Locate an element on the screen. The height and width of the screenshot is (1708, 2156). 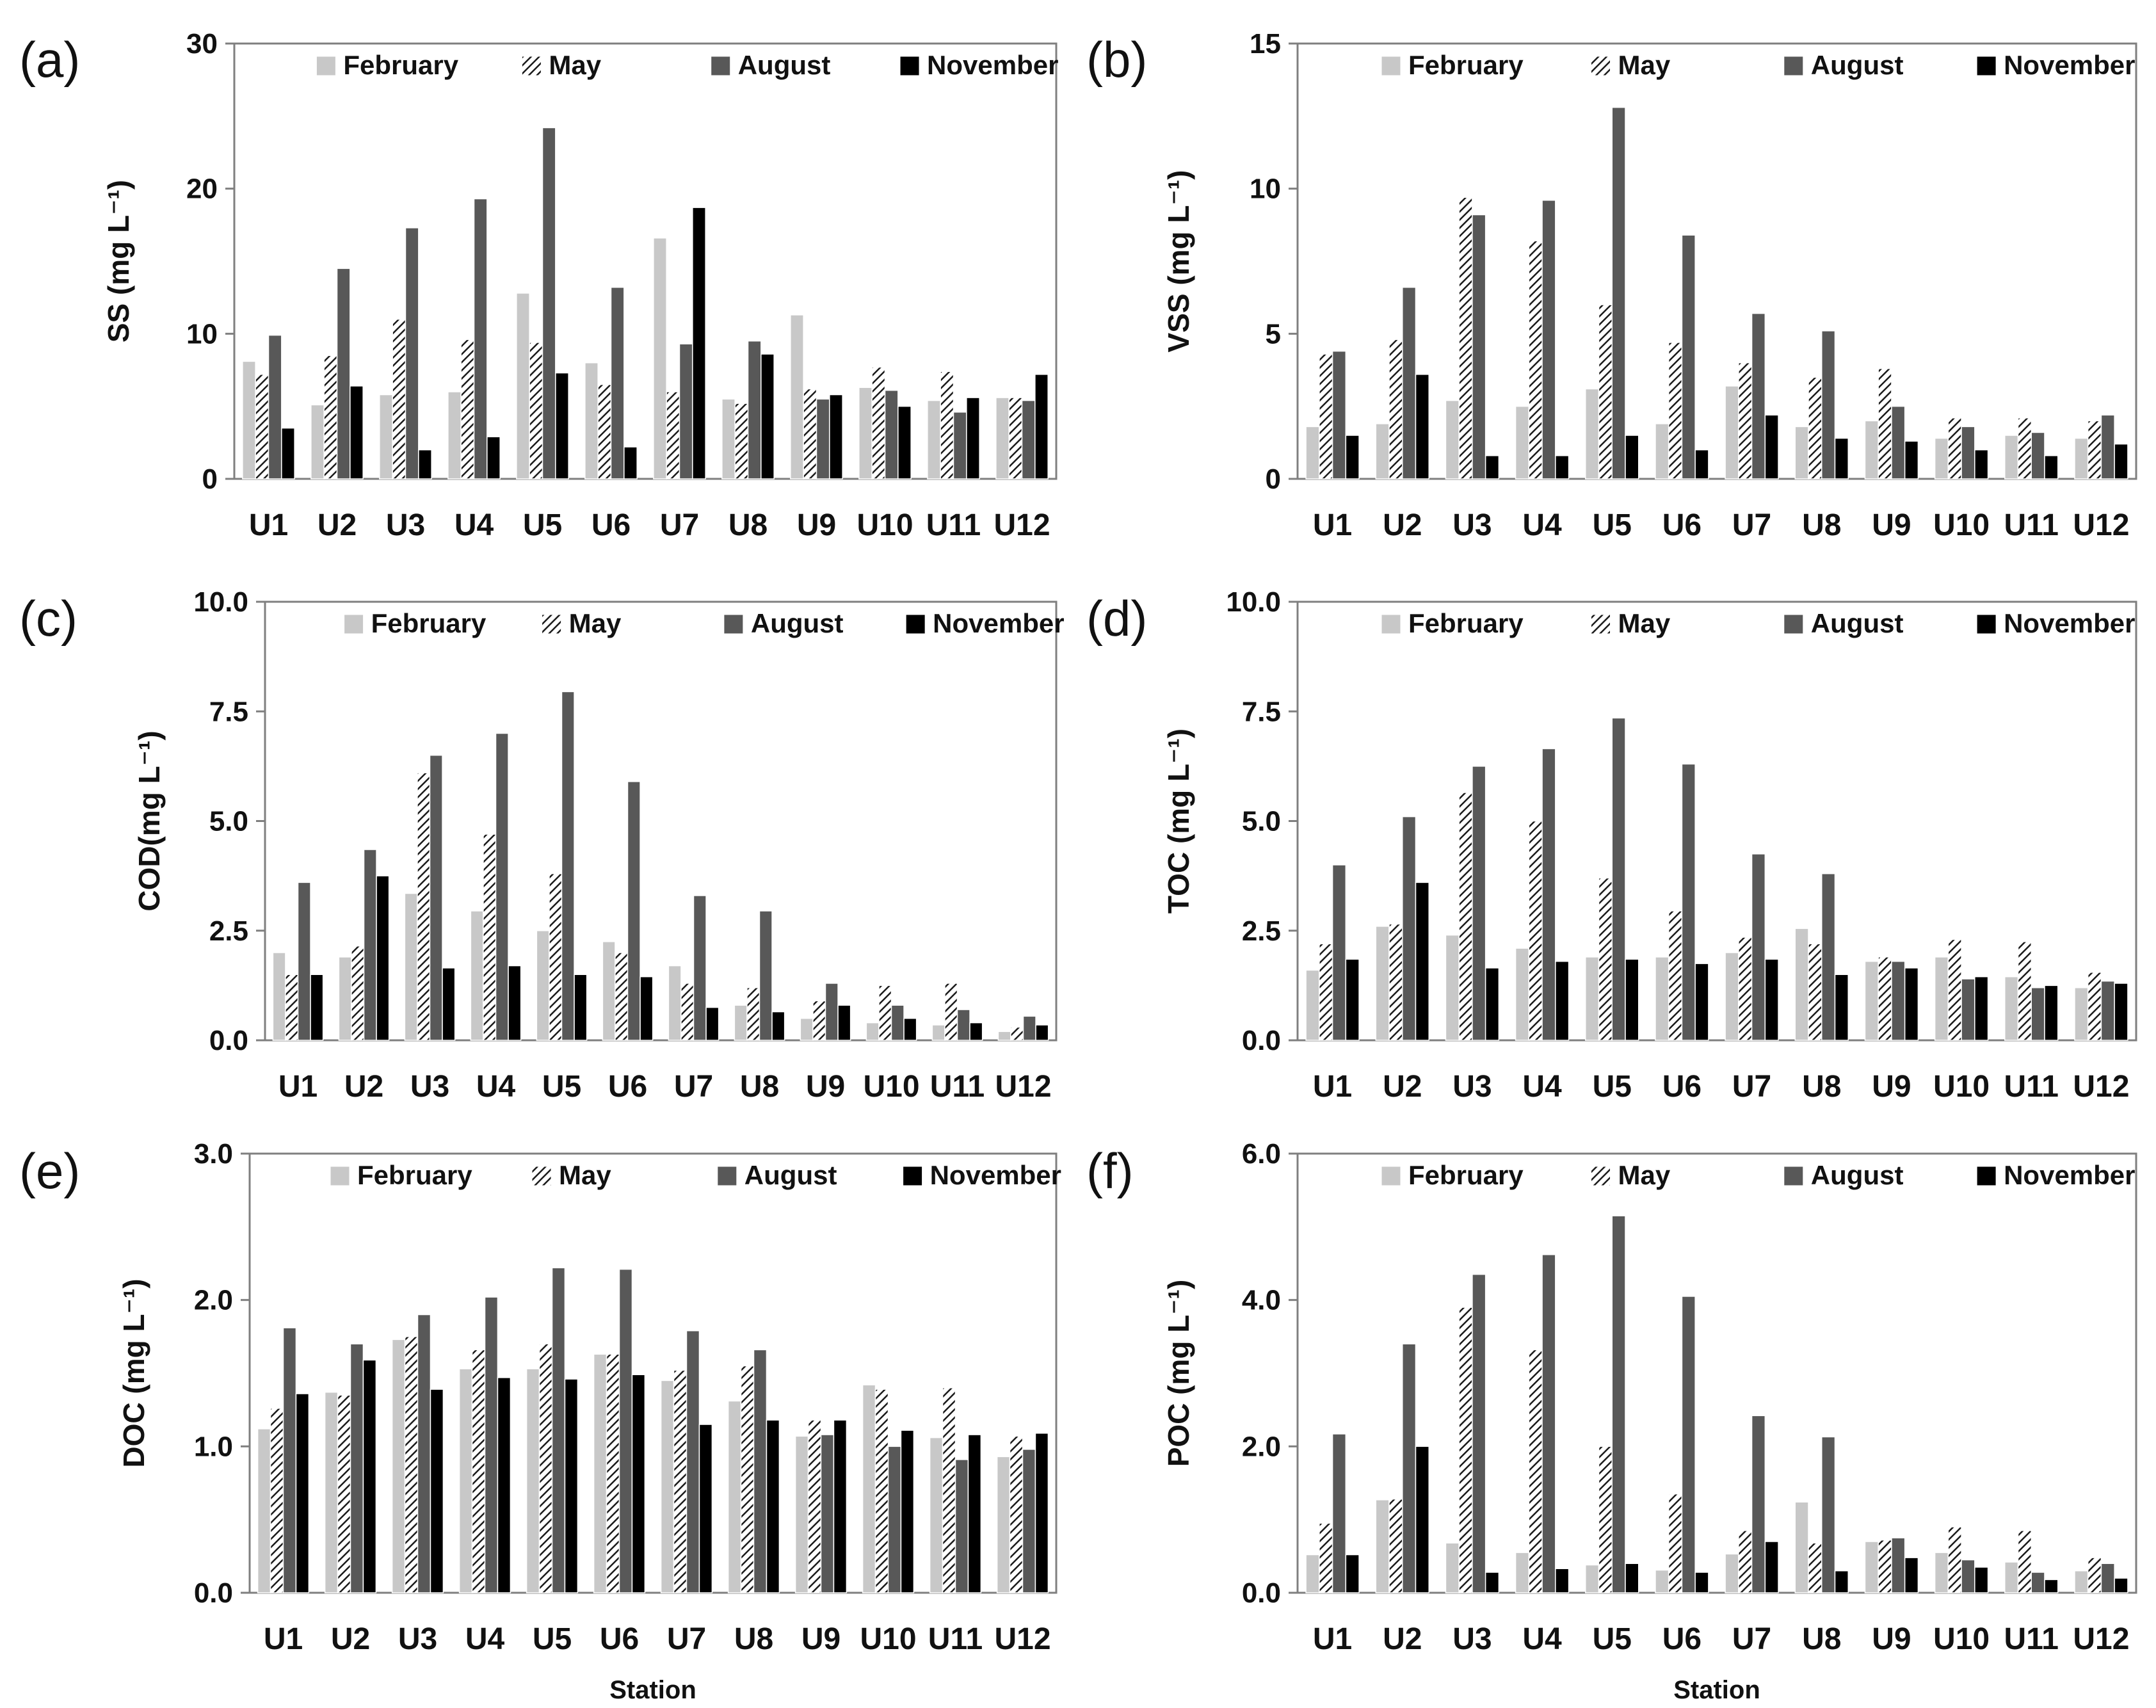
legend-swatch-august is located at coordinates (727, 1176).